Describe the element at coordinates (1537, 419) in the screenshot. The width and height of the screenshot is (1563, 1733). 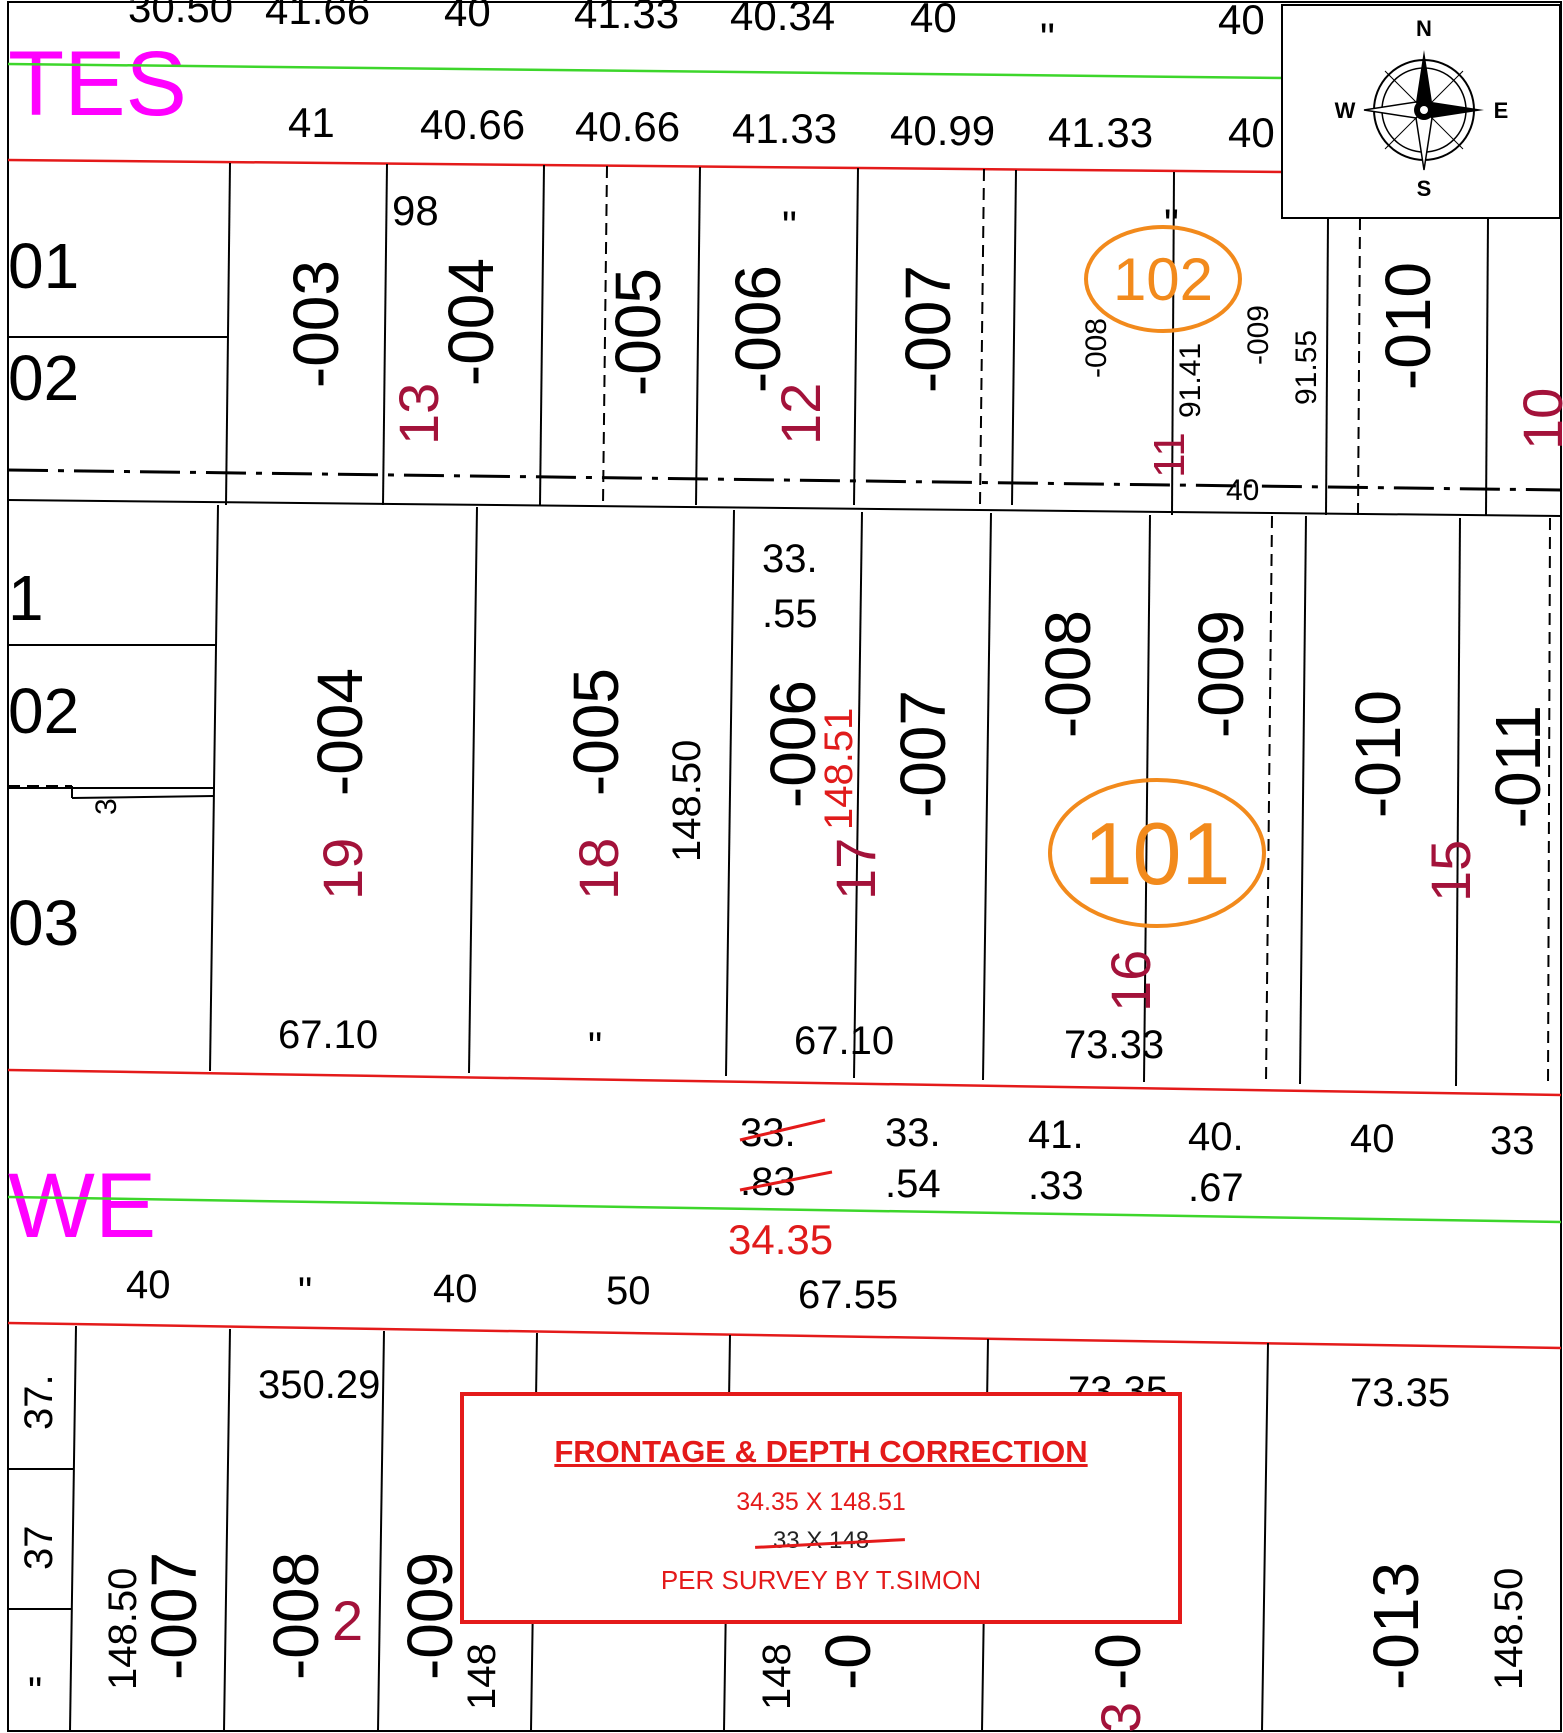
I see `lot-number: 10` at that location.